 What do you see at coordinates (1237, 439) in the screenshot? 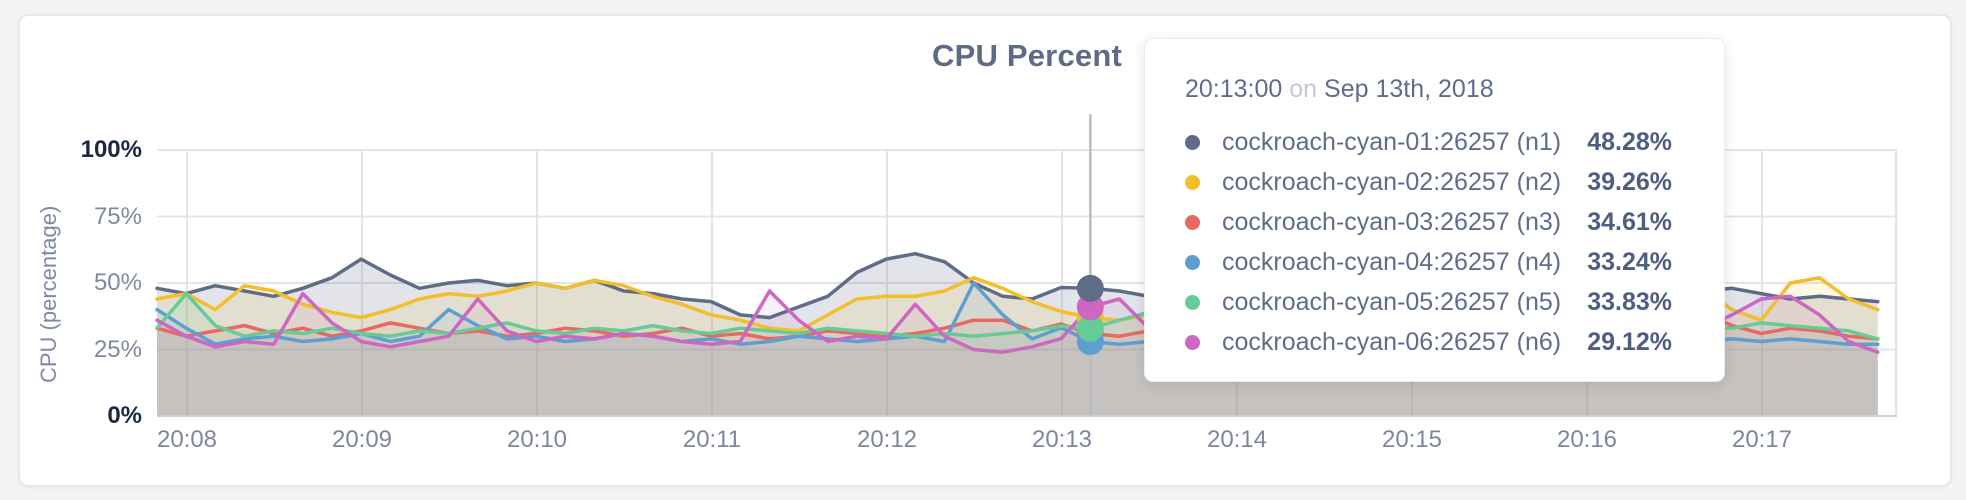
I see `x-tick-label: 20:14` at bounding box center [1237, 439].